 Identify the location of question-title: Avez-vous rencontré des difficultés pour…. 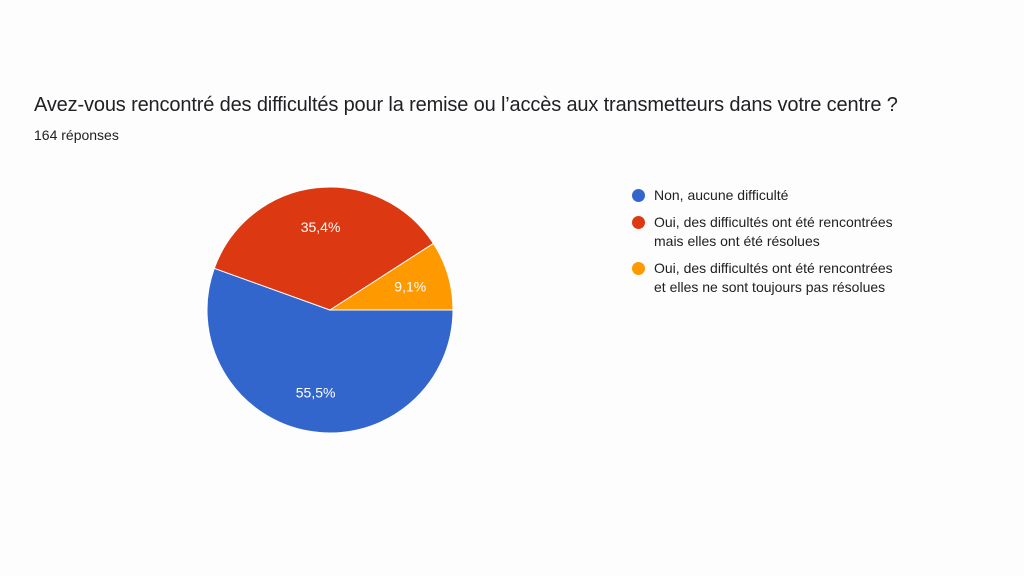
(466, 105).